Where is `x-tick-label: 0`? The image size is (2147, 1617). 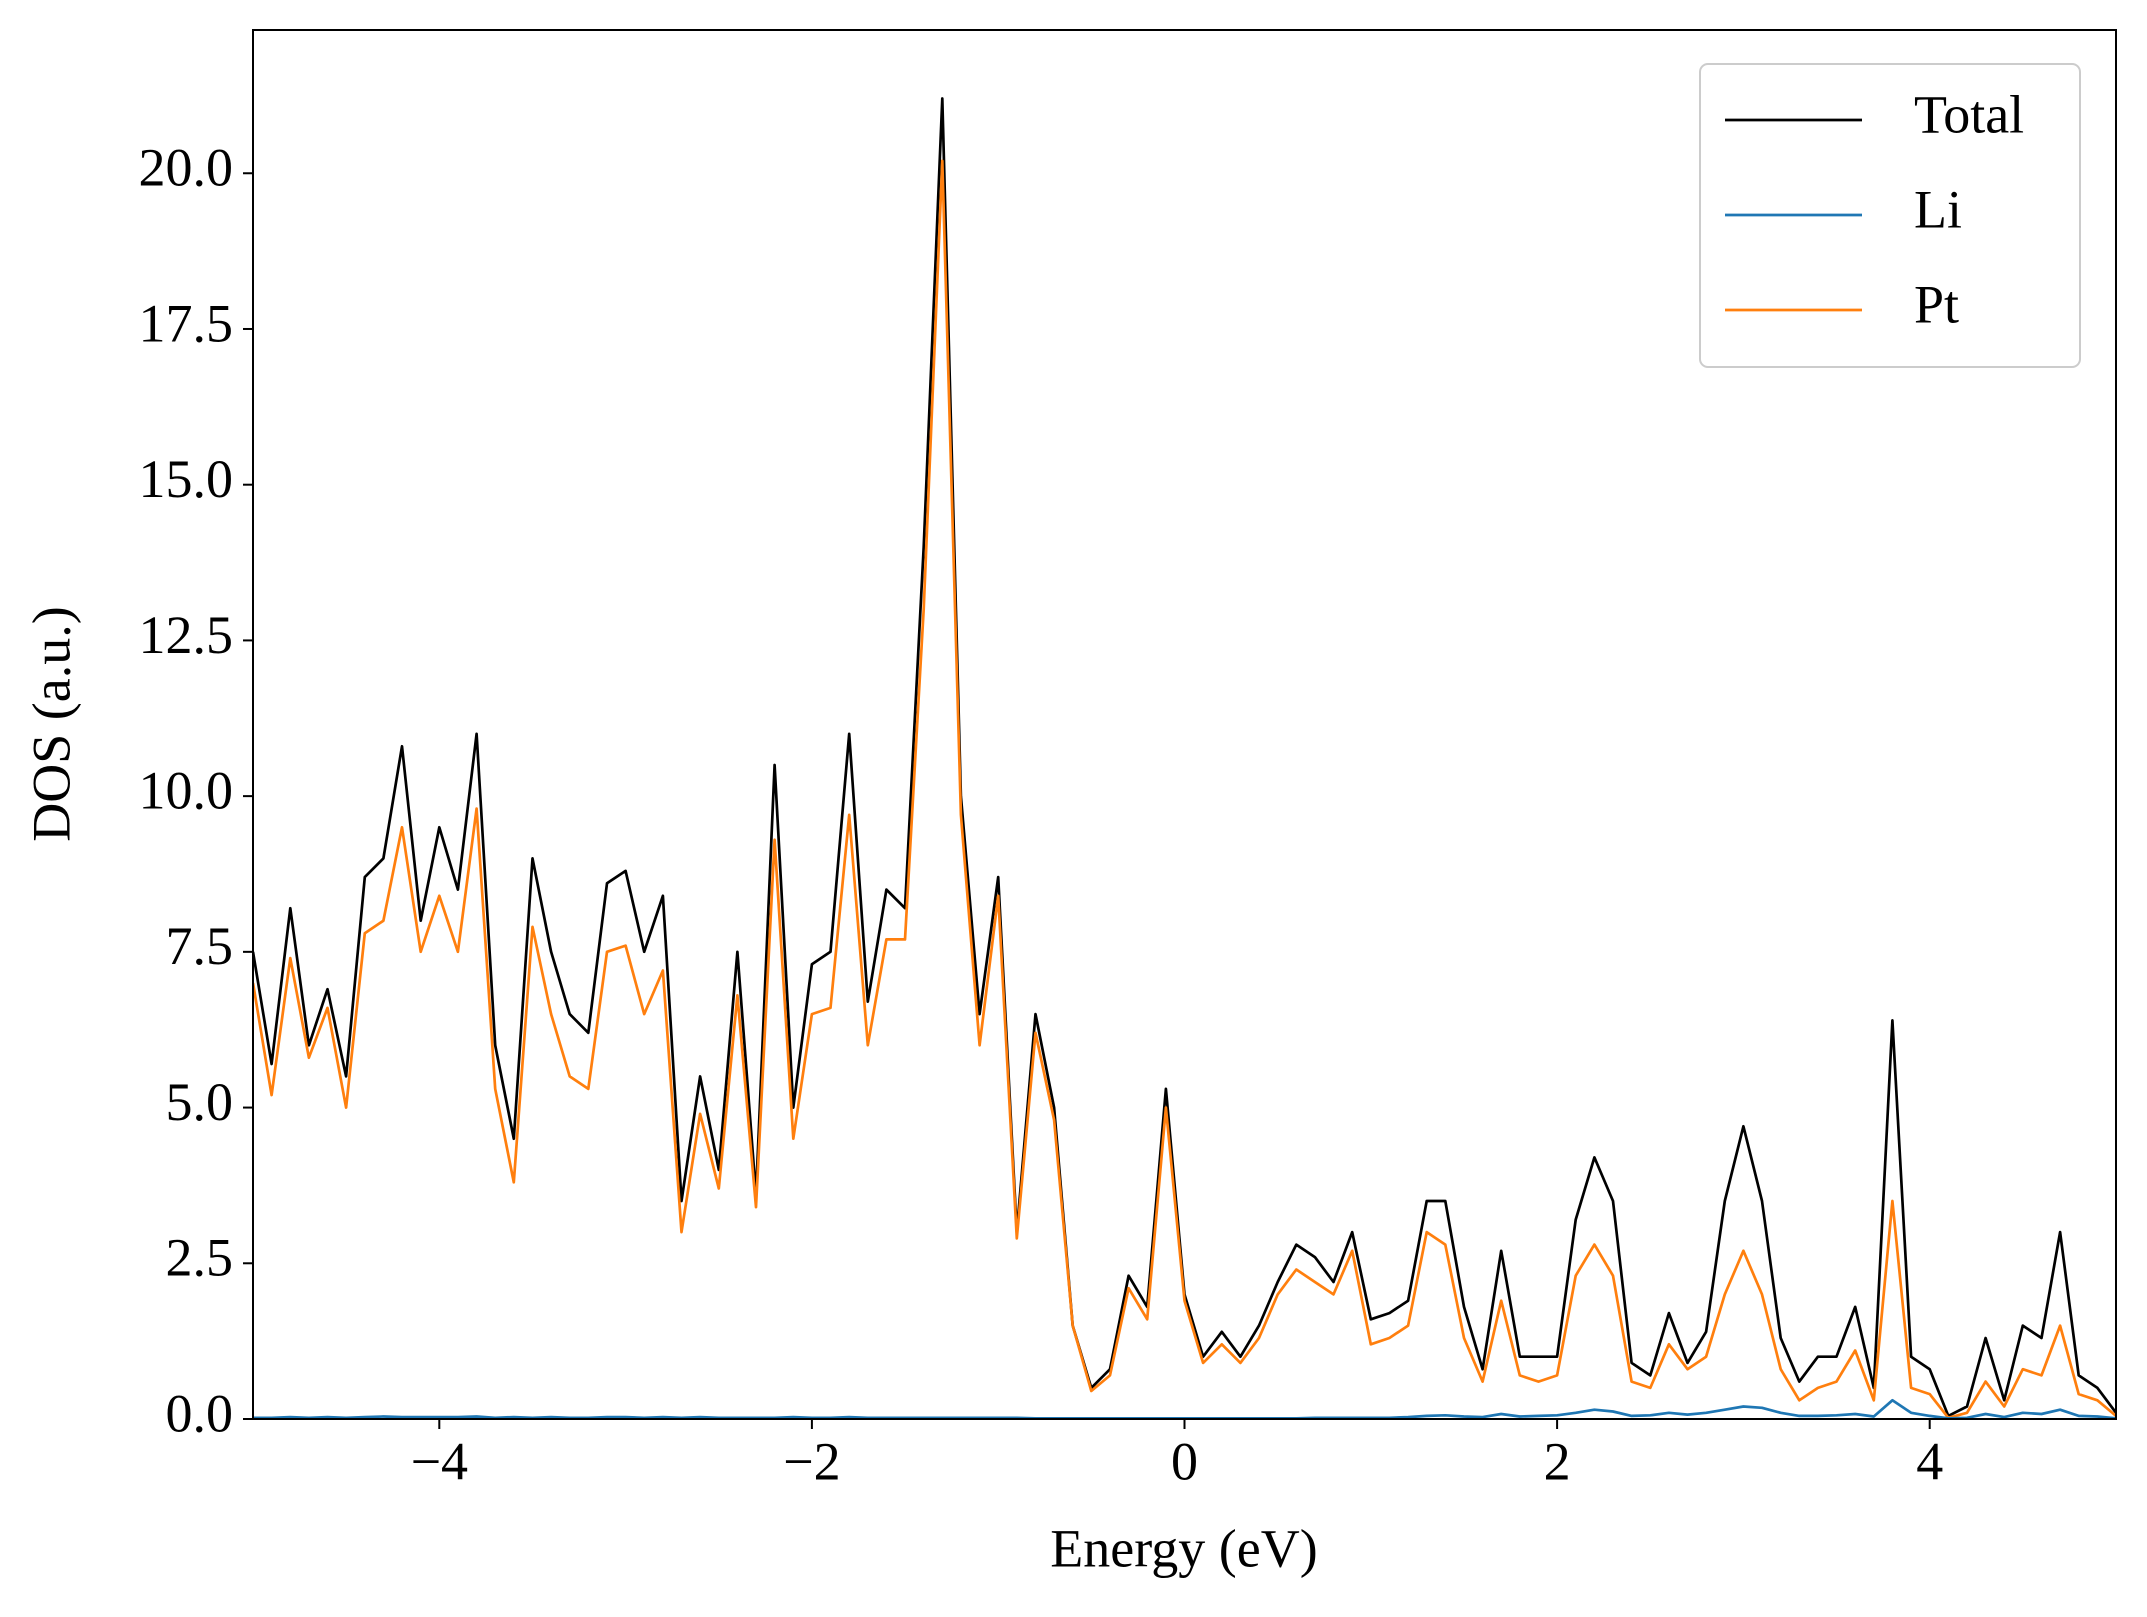 x-tick-label: 0 is located at coordinates (1184, 1461).